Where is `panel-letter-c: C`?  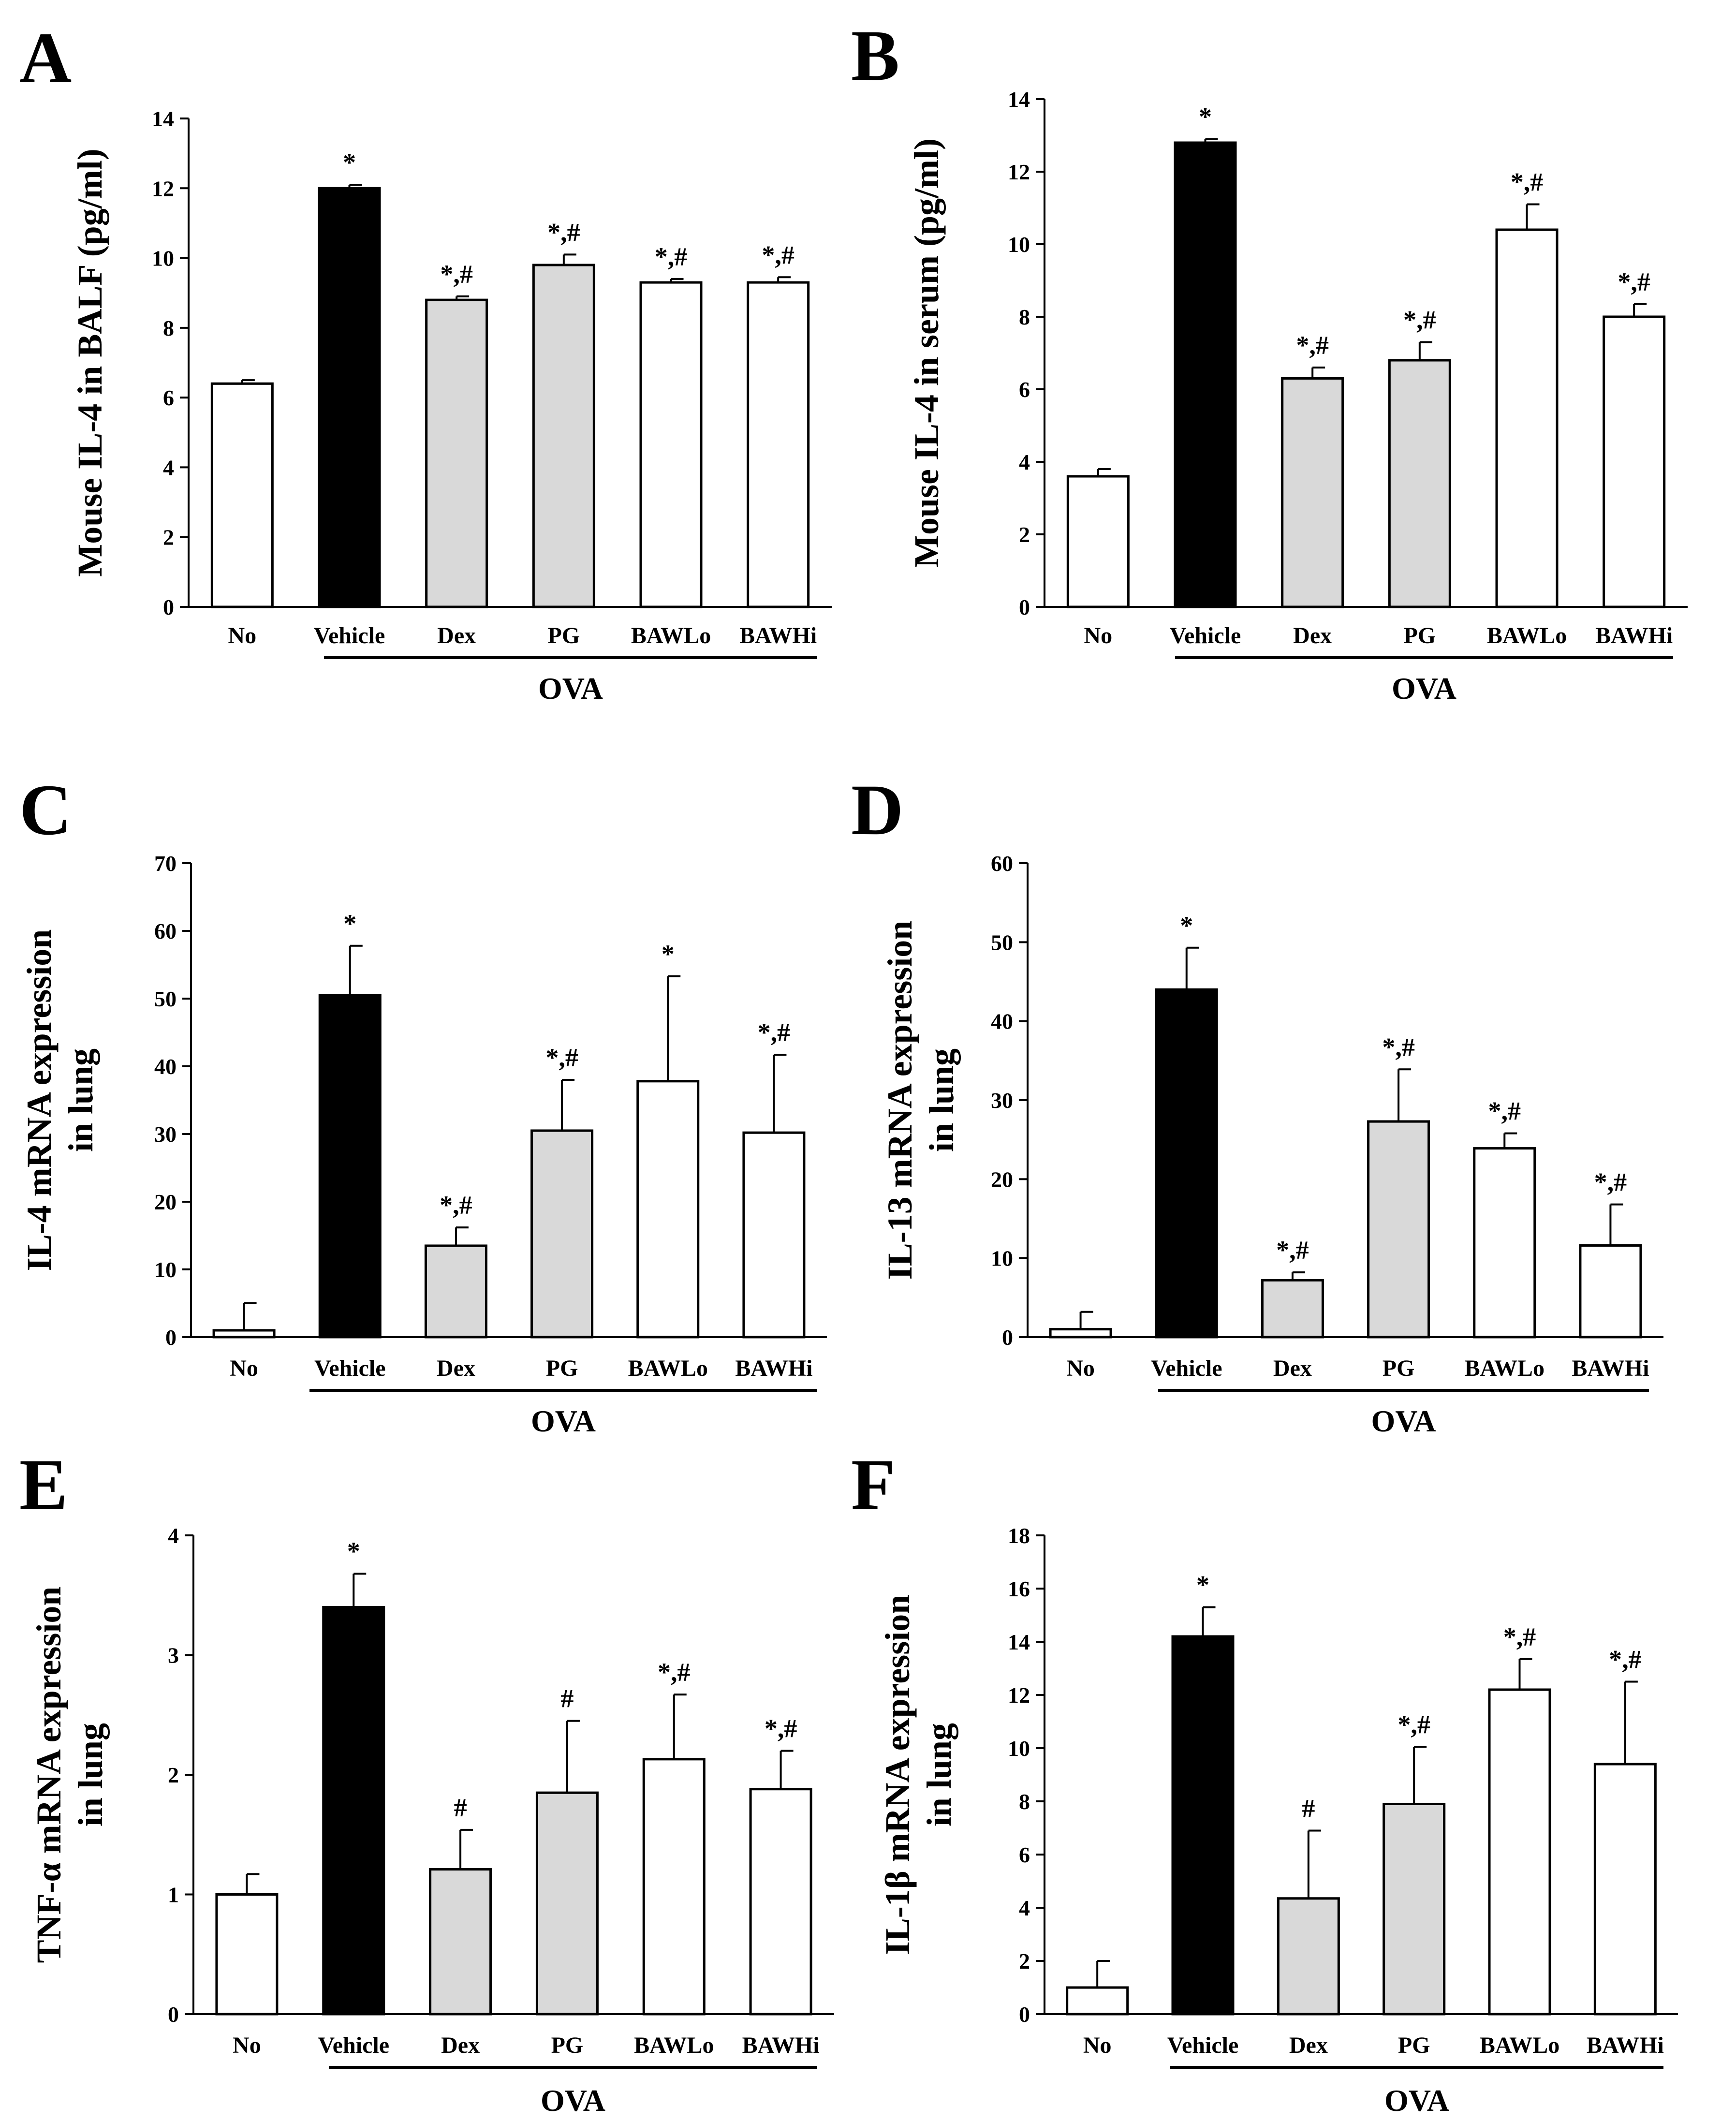 panel-letter-c: C is located at coordinates (45, 810).